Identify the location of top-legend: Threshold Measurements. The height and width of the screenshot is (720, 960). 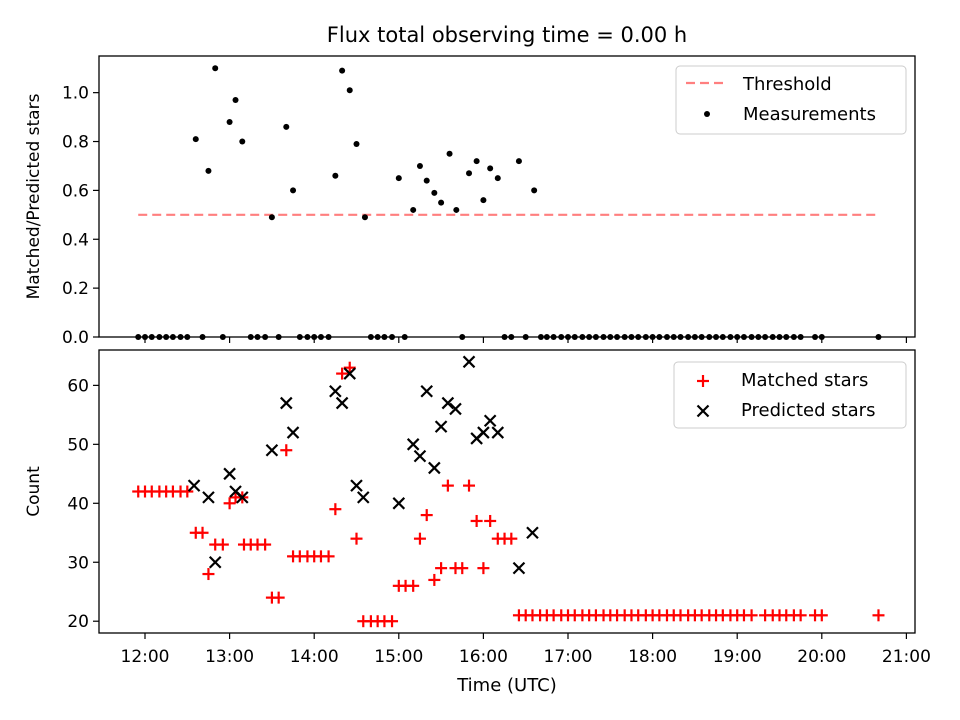
(791, 100).